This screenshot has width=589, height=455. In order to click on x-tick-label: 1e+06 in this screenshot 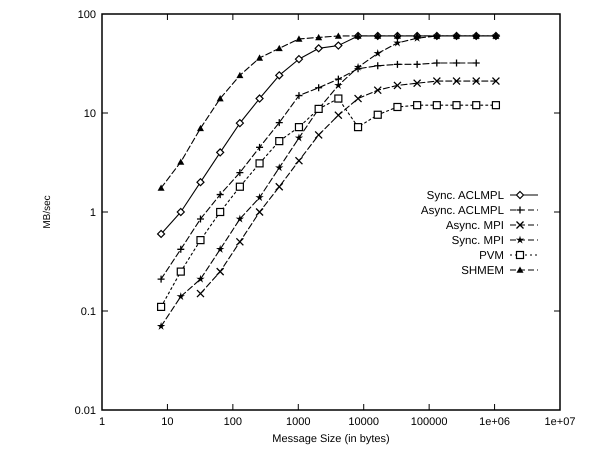, I will do `click(494, 422)`.